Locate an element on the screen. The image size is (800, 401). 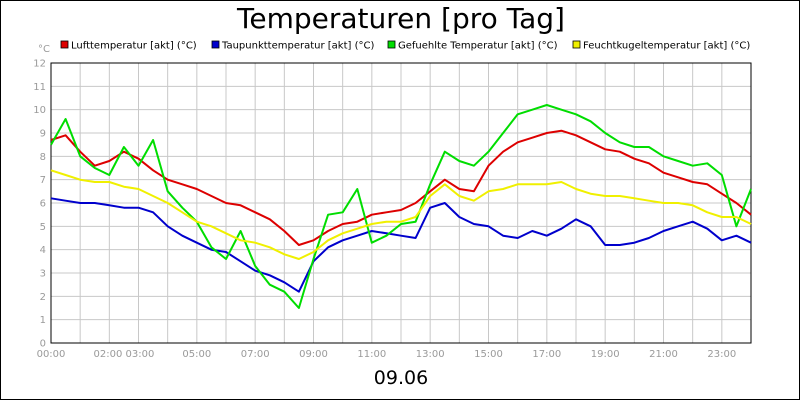
y-tick-label: 5 is located at coordinates (43, 227).